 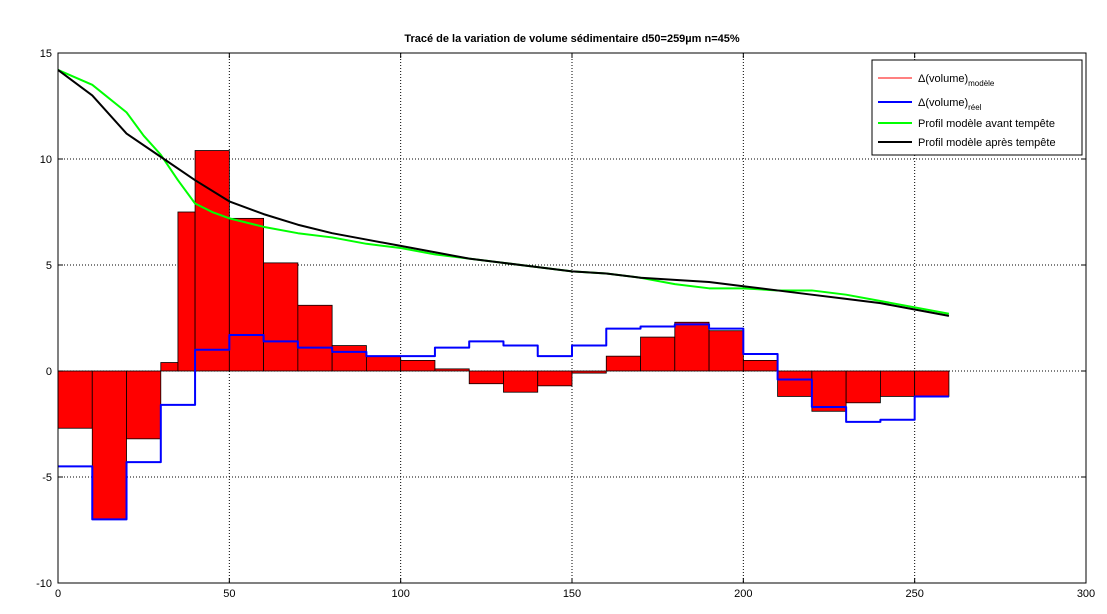 I want to click on legend-box, so click(x=977, y=107).